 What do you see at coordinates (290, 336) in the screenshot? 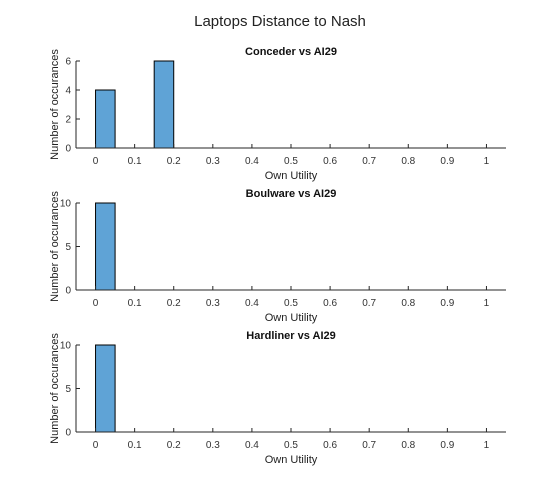
I see `subplot-title: Hardliner vs AI29` at bounding box center [290, 336].